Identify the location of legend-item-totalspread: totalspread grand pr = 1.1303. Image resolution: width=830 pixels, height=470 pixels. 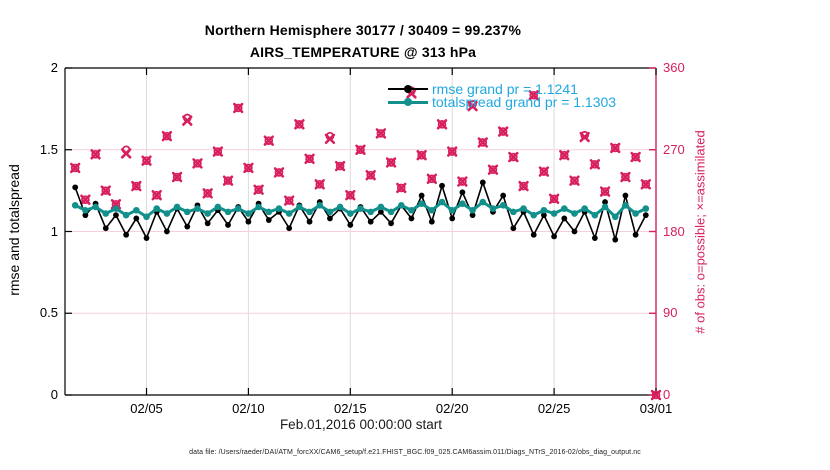
(502, 102).